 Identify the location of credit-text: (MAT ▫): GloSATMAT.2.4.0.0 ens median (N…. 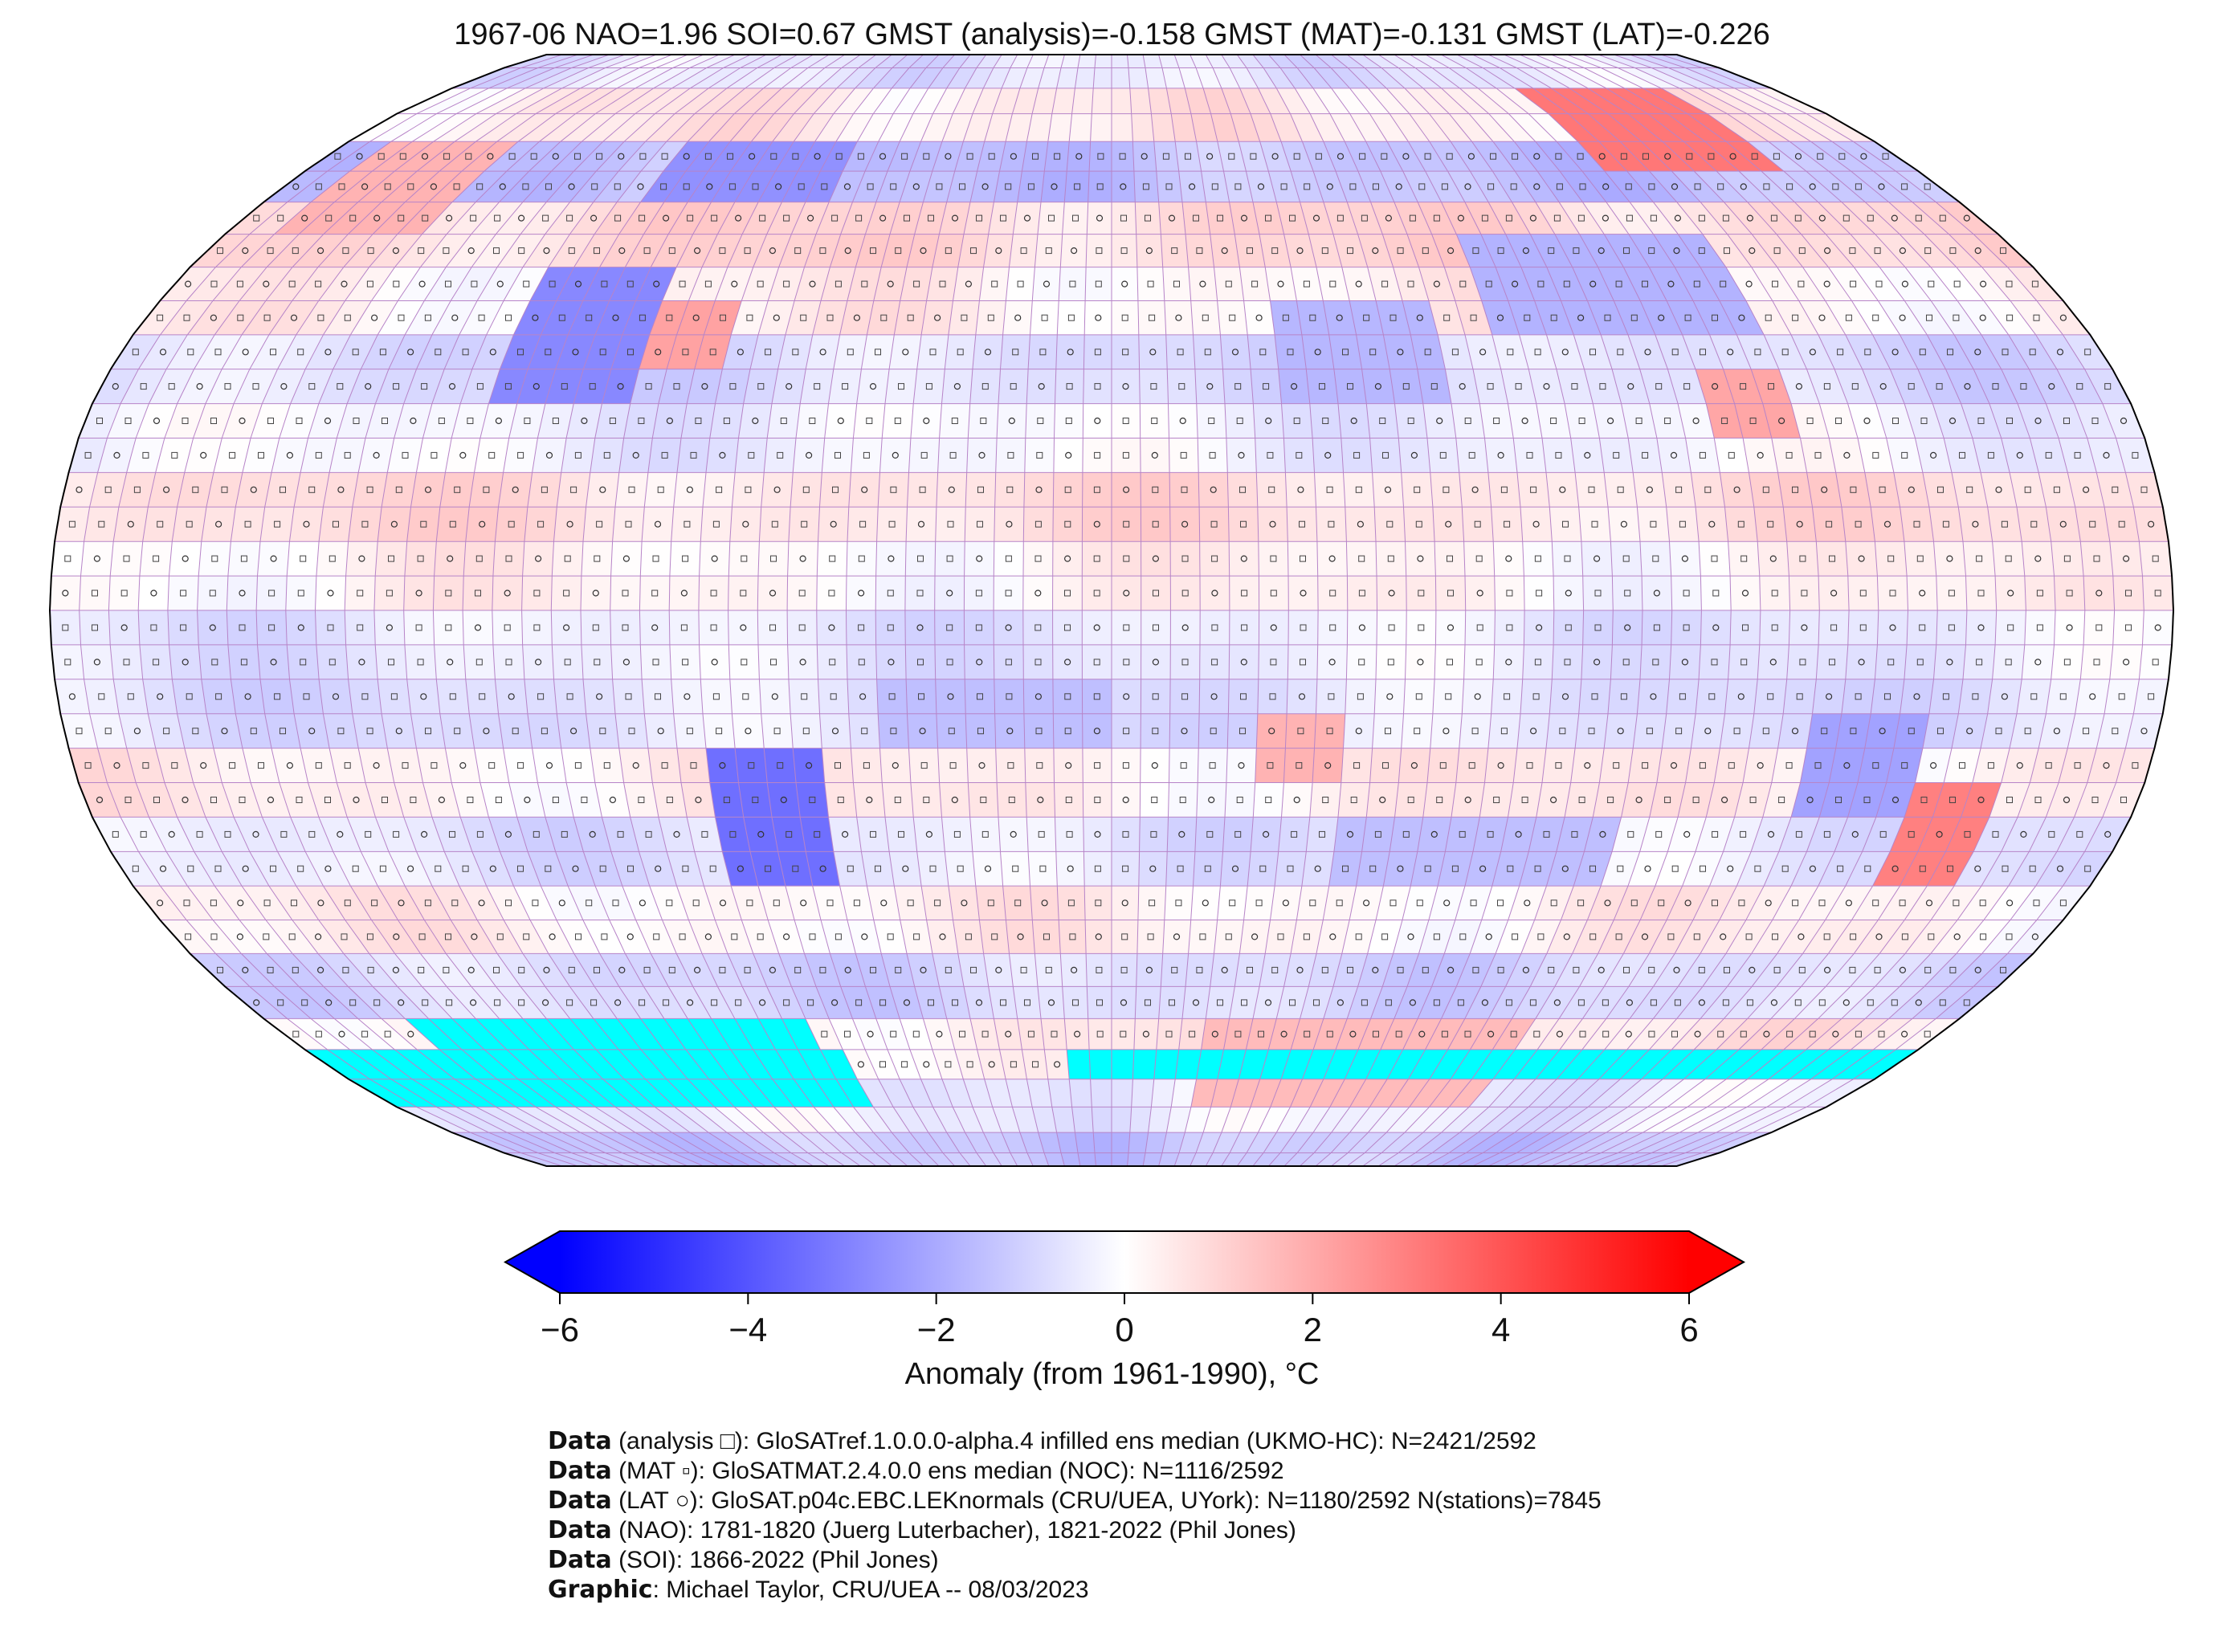
(948, 1471).